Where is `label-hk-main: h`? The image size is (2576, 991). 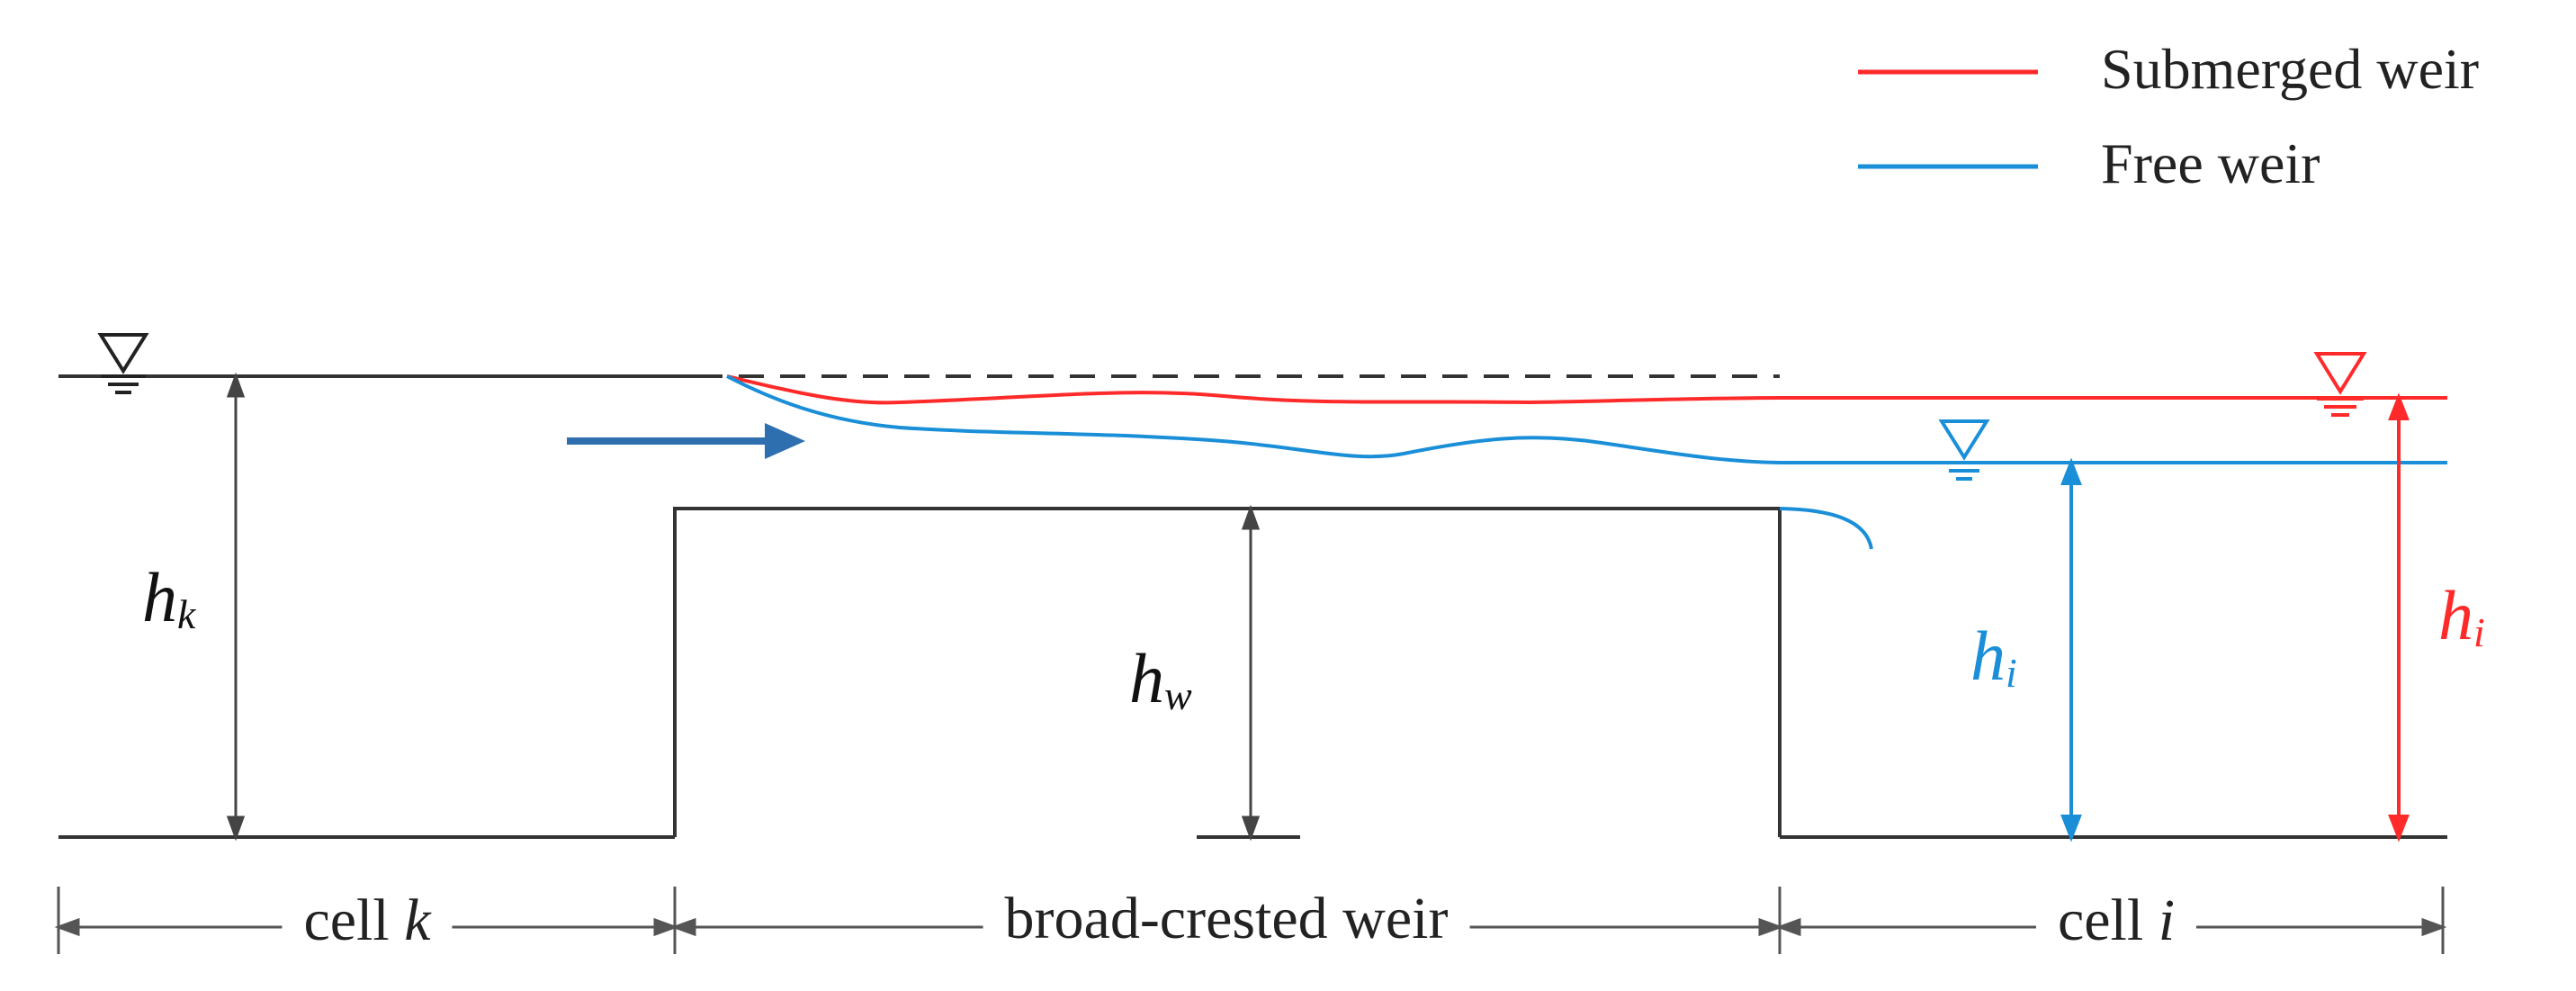 label-hk-main: h is located at coordinates (160, 597).